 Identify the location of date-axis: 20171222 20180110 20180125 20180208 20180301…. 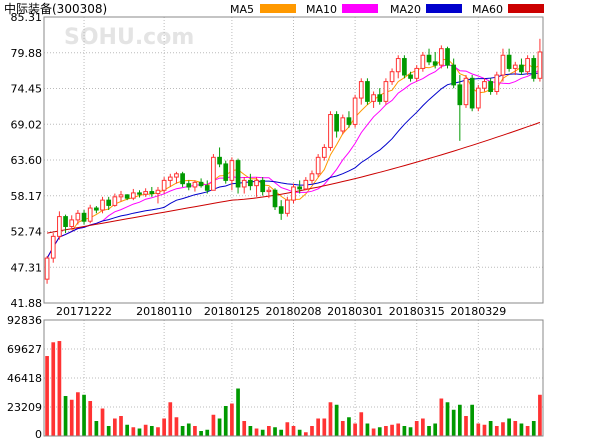
(281, 311).